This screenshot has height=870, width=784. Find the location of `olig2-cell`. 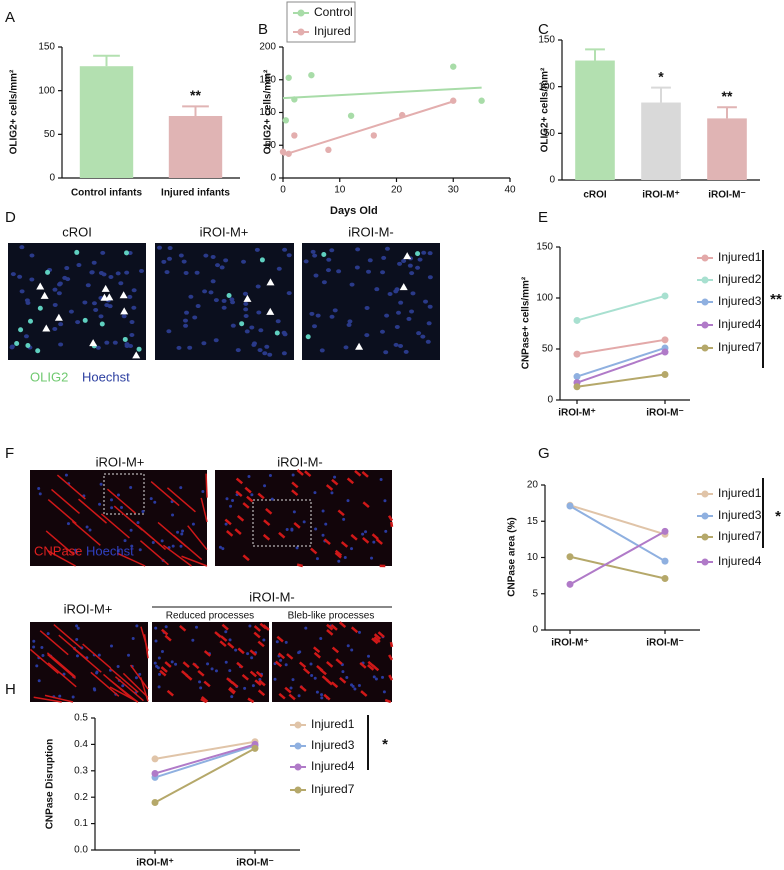

olig2-cell is located at coordinates (17, 344).